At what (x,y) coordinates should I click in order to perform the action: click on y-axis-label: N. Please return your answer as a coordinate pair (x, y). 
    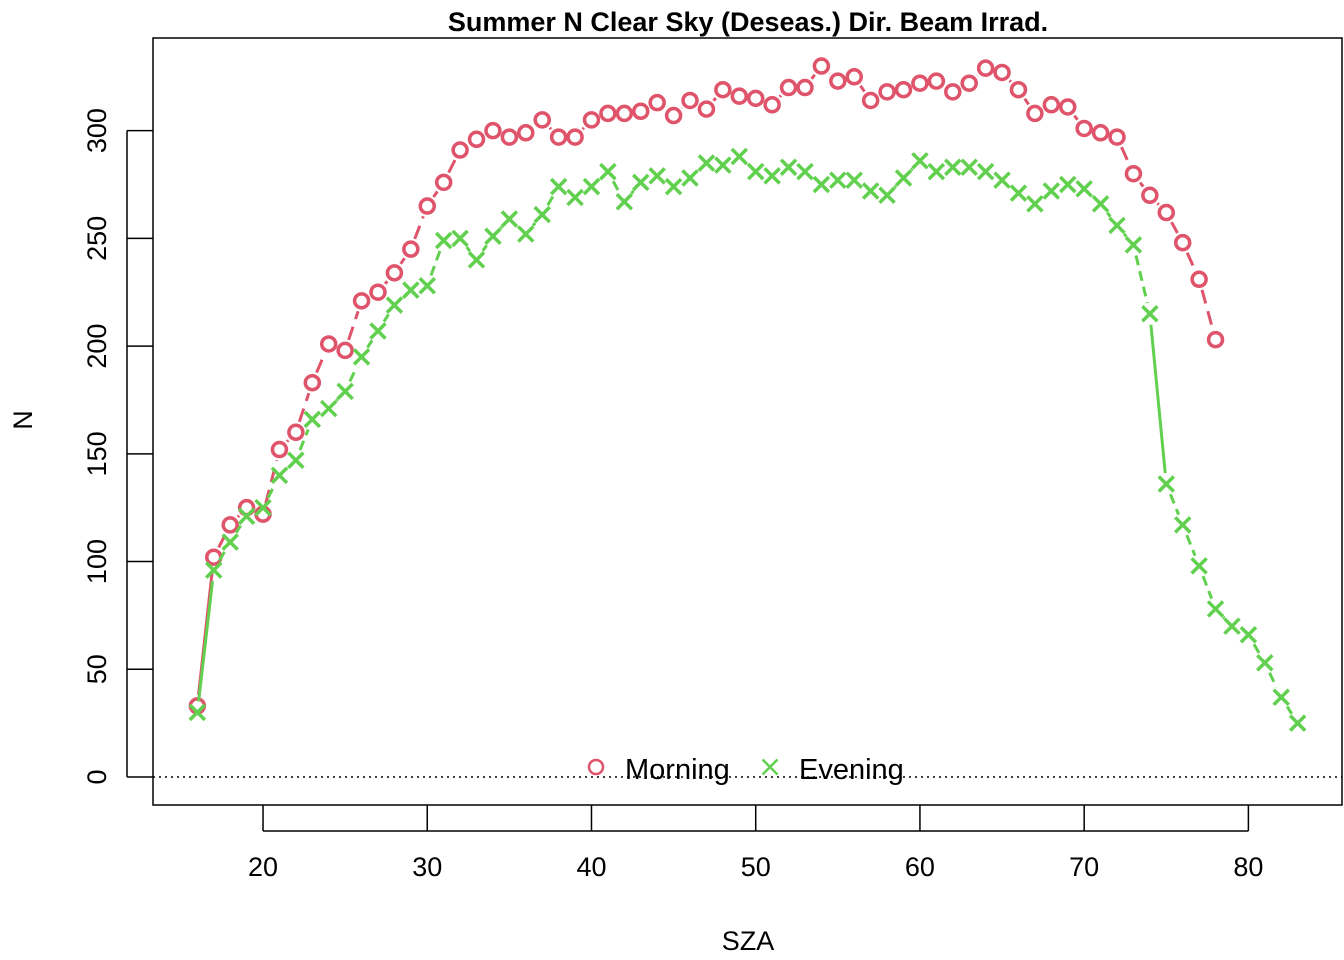
    Looking at the image, I should click on (23, 420).